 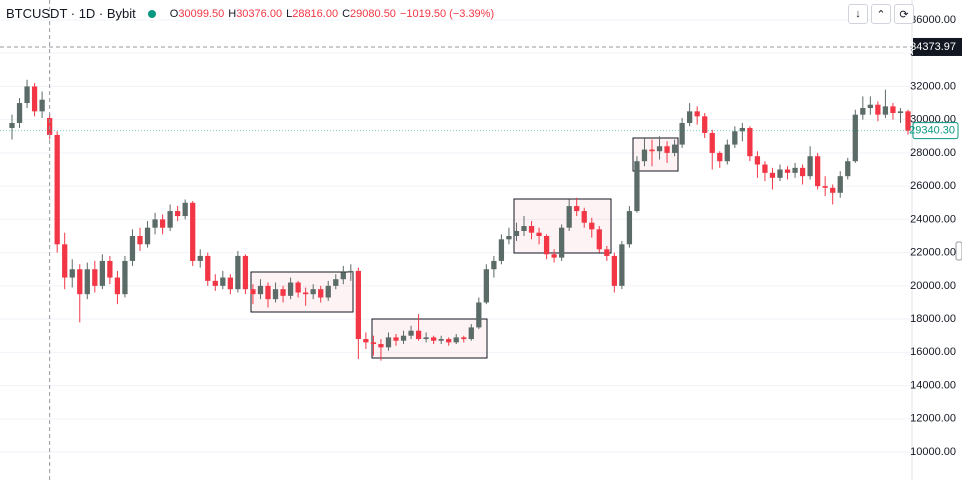 I want to click on ohlc-key: L, so click(x=289, y=13).